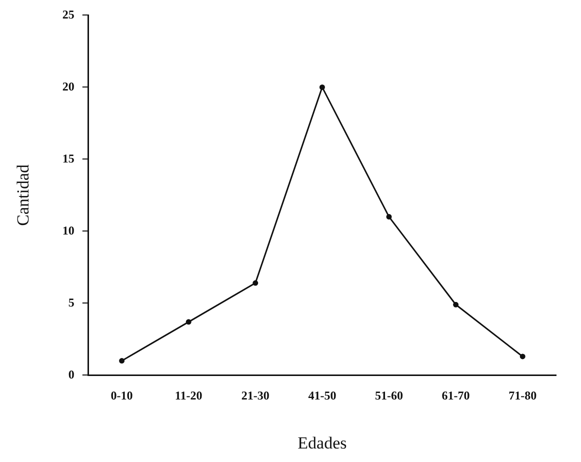 Image resolution: width=581 pixels, height=462 pixels. What do you see at coordinates (68, 86) in the screenshot?
I see `y-tick-label: 20` at bounding box center [68, 86].